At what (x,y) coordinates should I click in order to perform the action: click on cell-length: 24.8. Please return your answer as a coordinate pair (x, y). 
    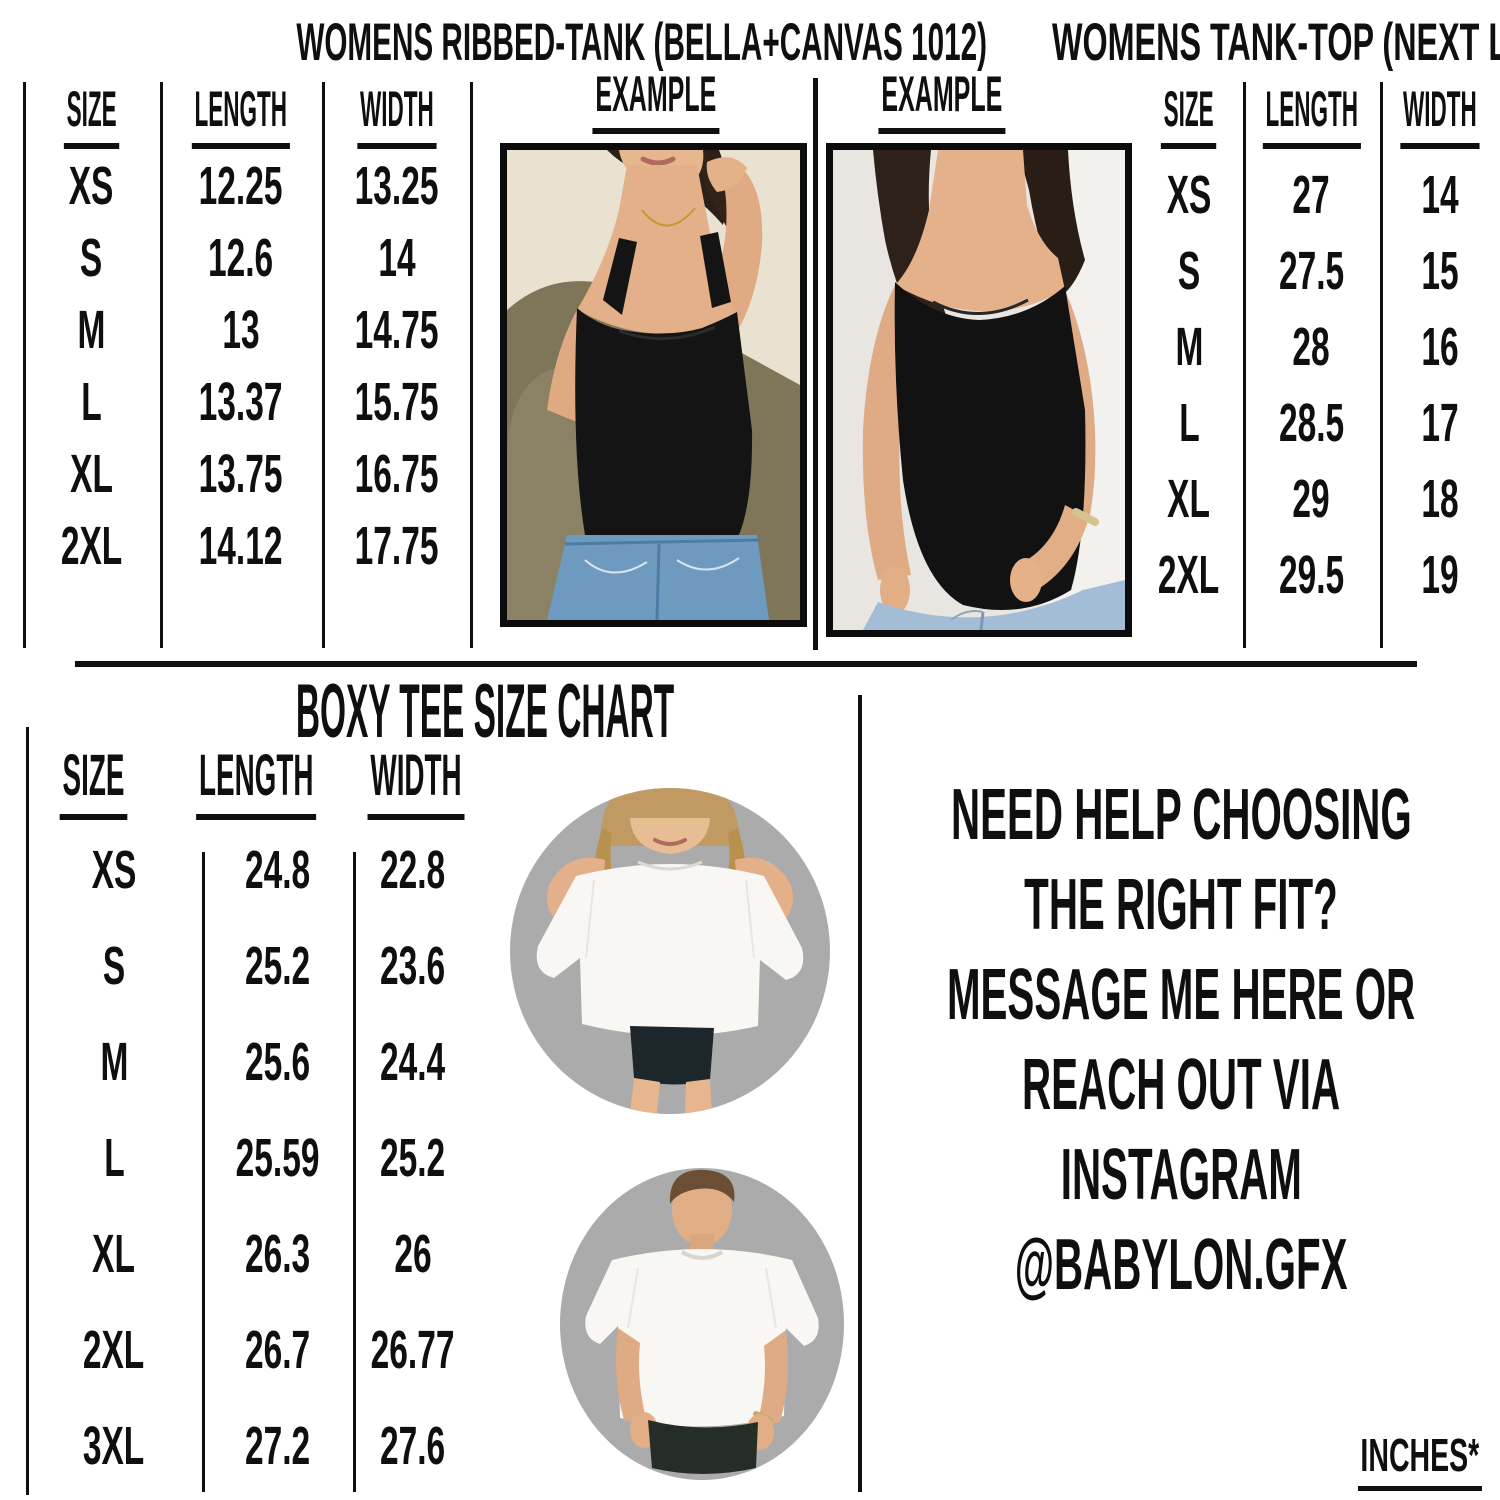
    Looking at the image, I should click on (277, 870).